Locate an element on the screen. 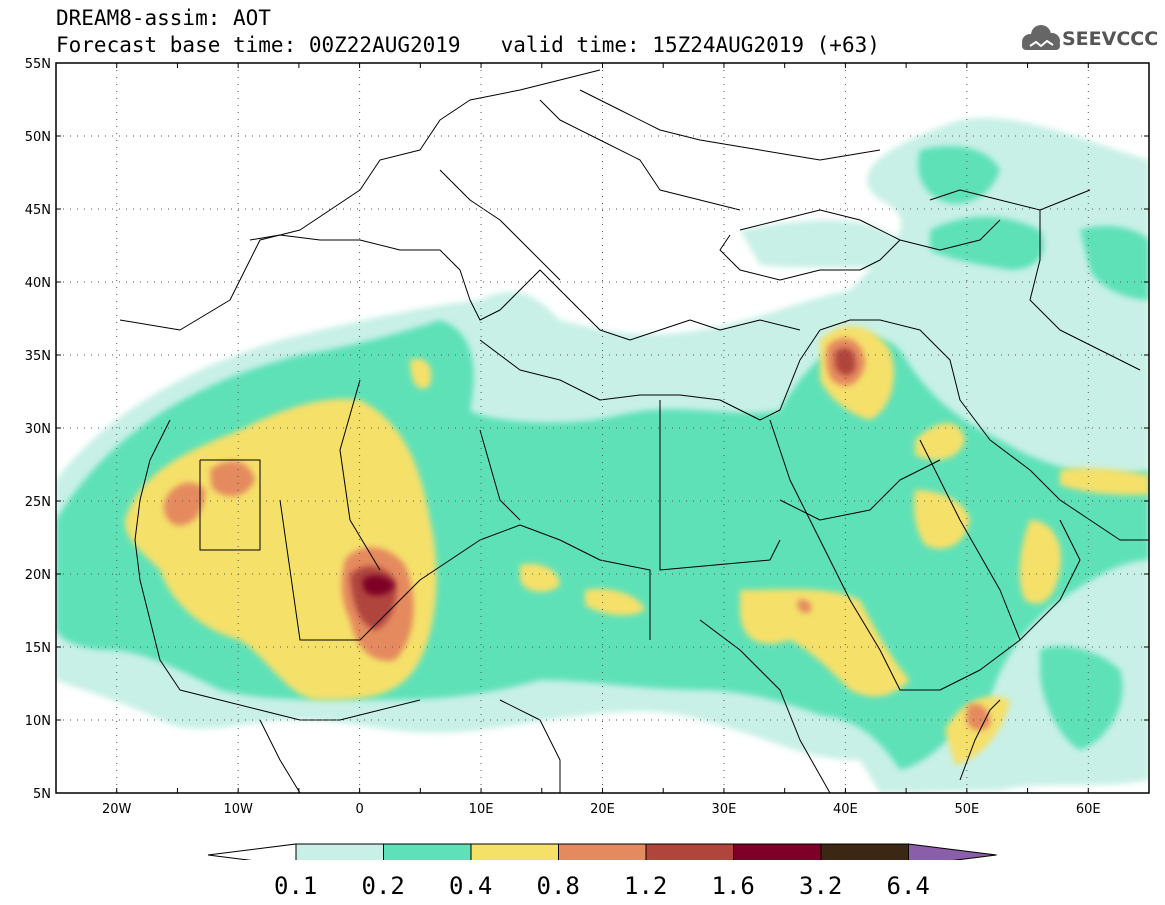  lon-label: 20W is located at coordinates (117, 809).